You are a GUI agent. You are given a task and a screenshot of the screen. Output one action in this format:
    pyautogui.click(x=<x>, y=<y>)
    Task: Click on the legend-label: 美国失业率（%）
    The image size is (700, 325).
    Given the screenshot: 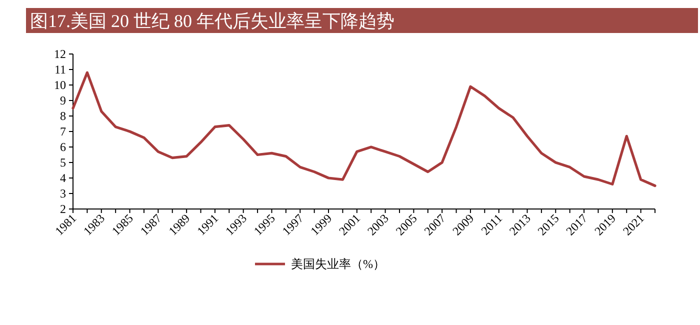 What is the action you would take?
    pyautogui.click(x=338, y=264)
    